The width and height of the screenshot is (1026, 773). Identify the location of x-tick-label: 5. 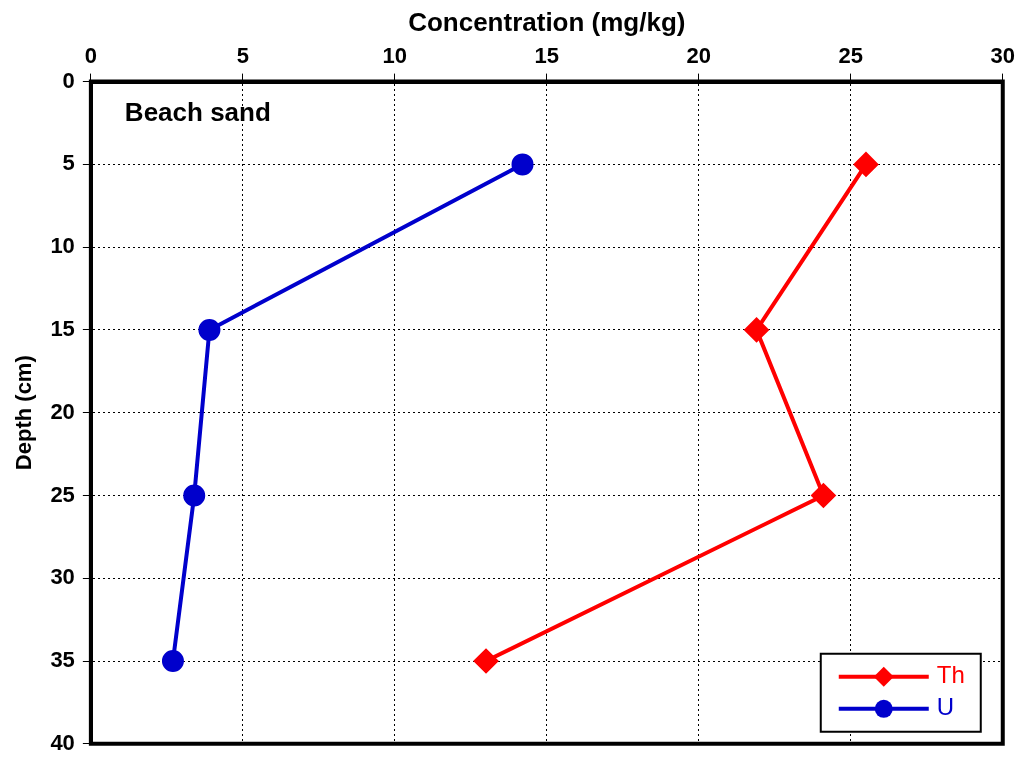
(242, 56).